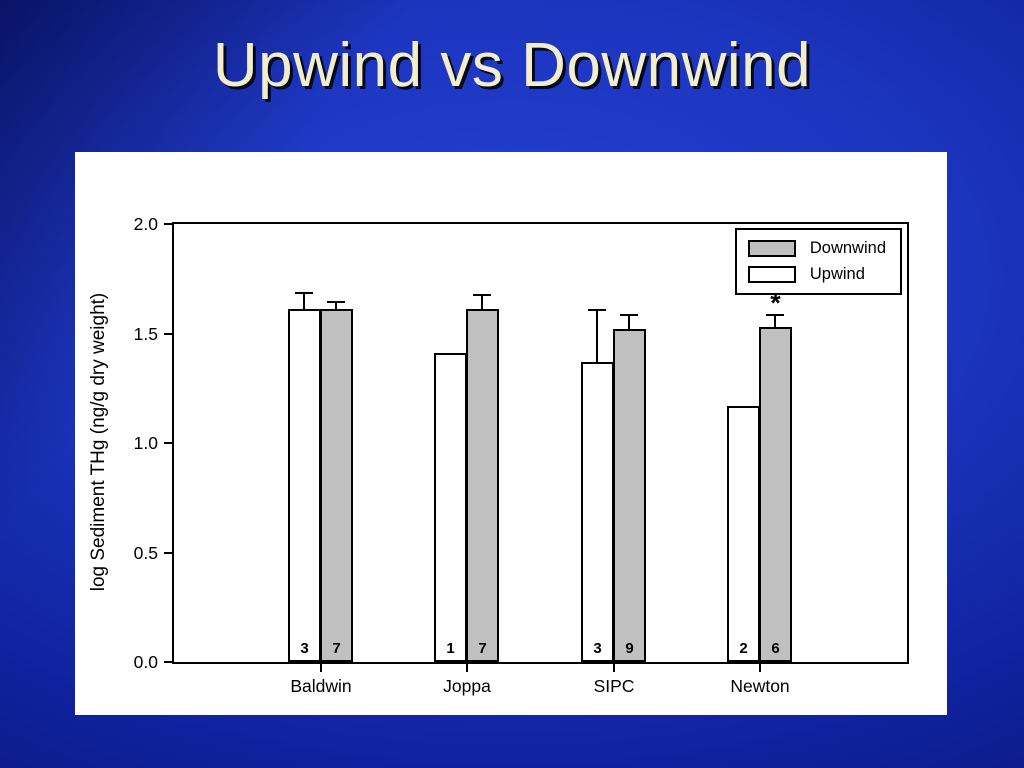 Image resolution: width=1024 pixels, height=768 pixels. What do you see at coordinates (145, 552) in the screenshot?
I see `y-axis-tick-label: 0.5` at bounding box center [145, 552].